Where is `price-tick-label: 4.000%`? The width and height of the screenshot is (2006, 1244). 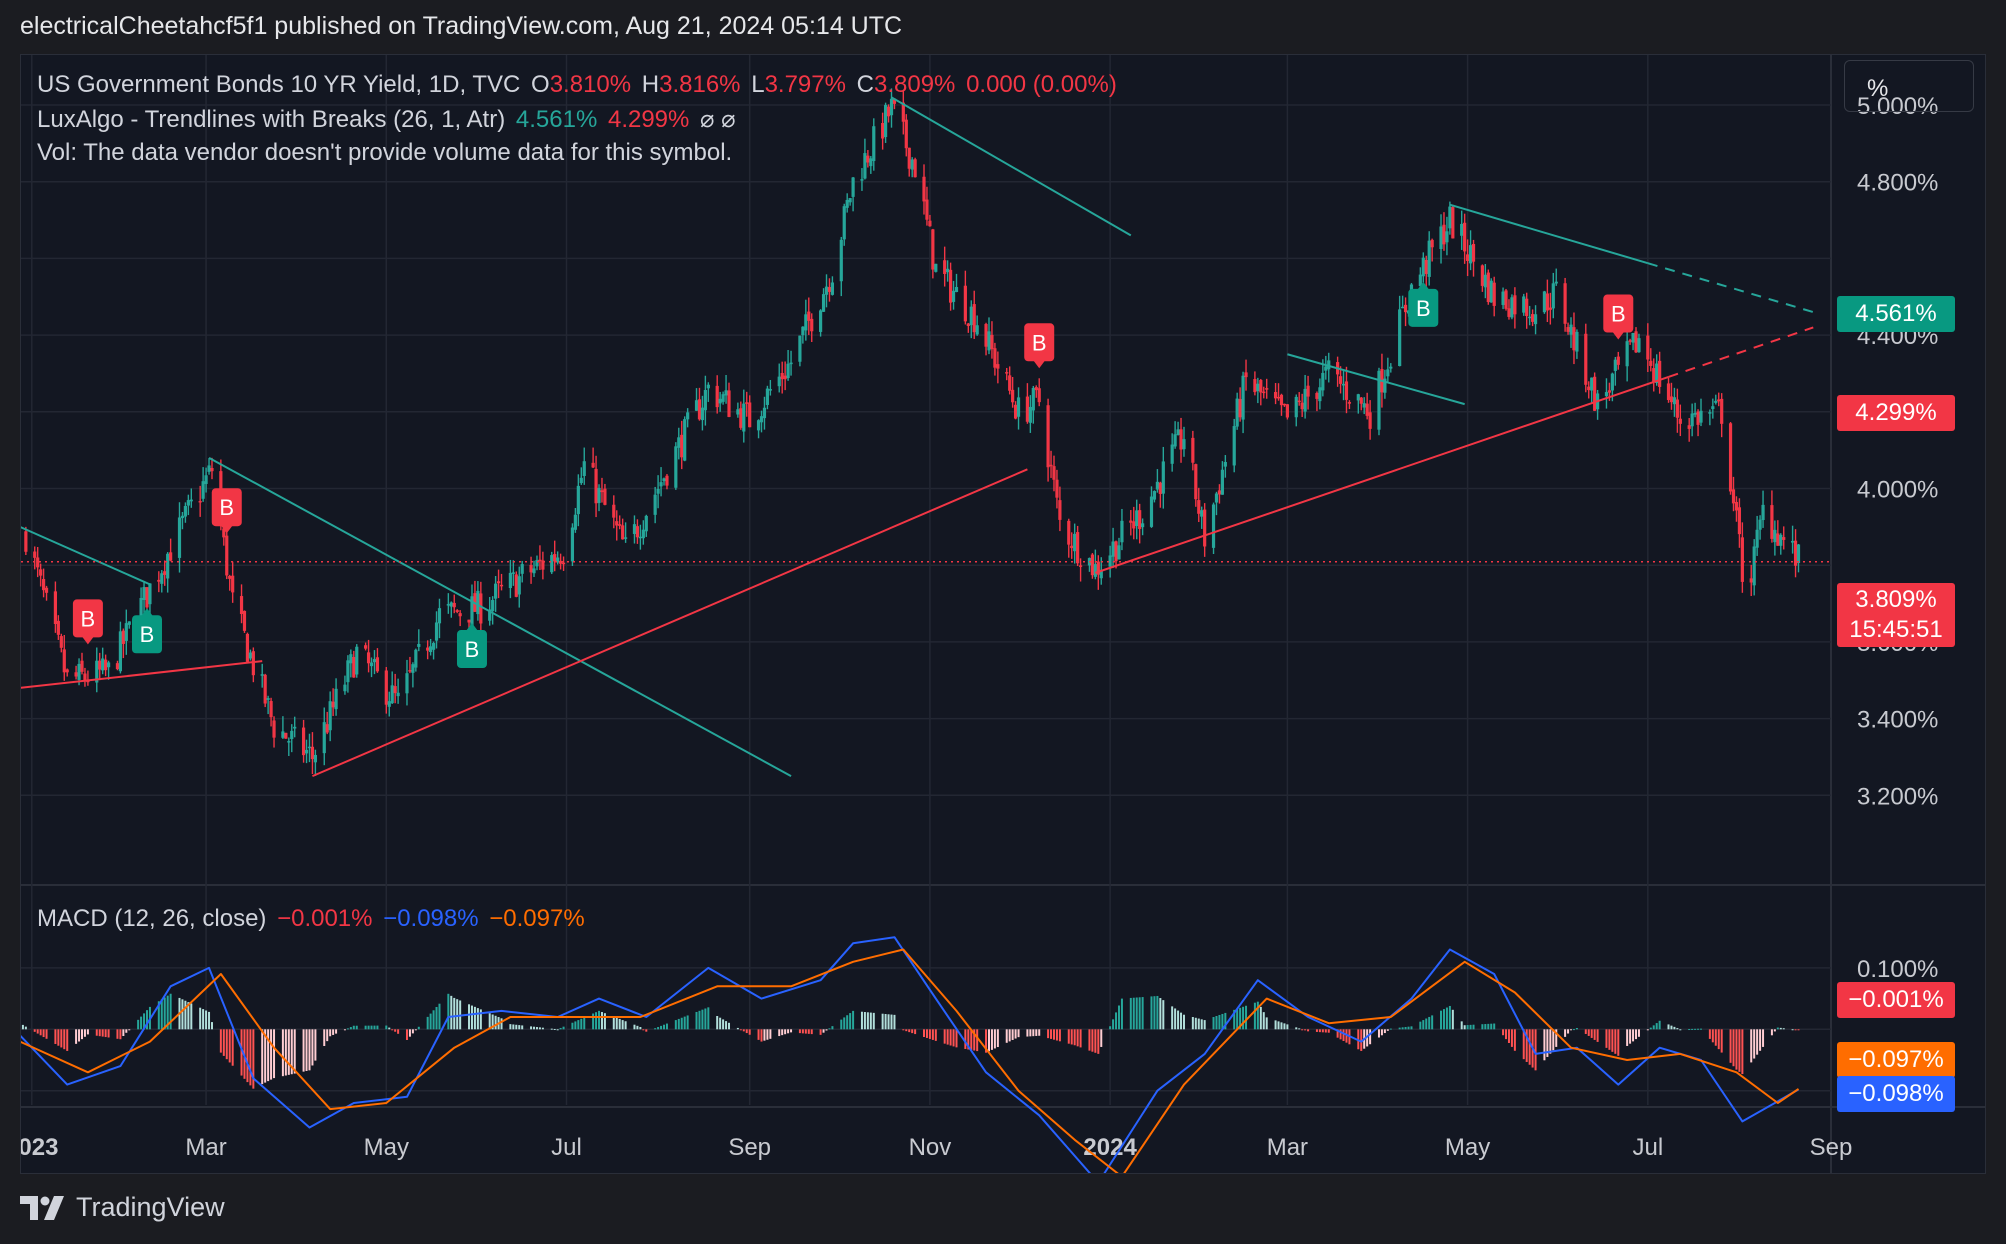
price-tick-label: 4.000% is located at coordinates (1897, 490).